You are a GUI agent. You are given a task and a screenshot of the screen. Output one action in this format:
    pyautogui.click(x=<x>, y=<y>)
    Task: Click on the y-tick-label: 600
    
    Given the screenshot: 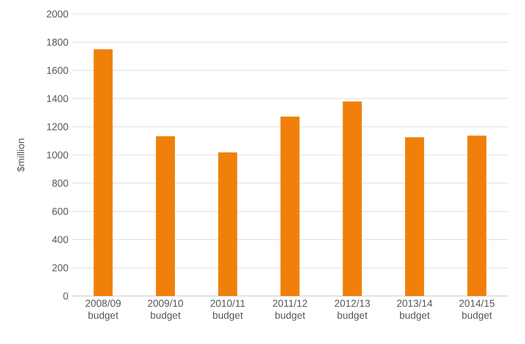 What is the action you would take?
    pyautogui.click(x=60, y=211)
    